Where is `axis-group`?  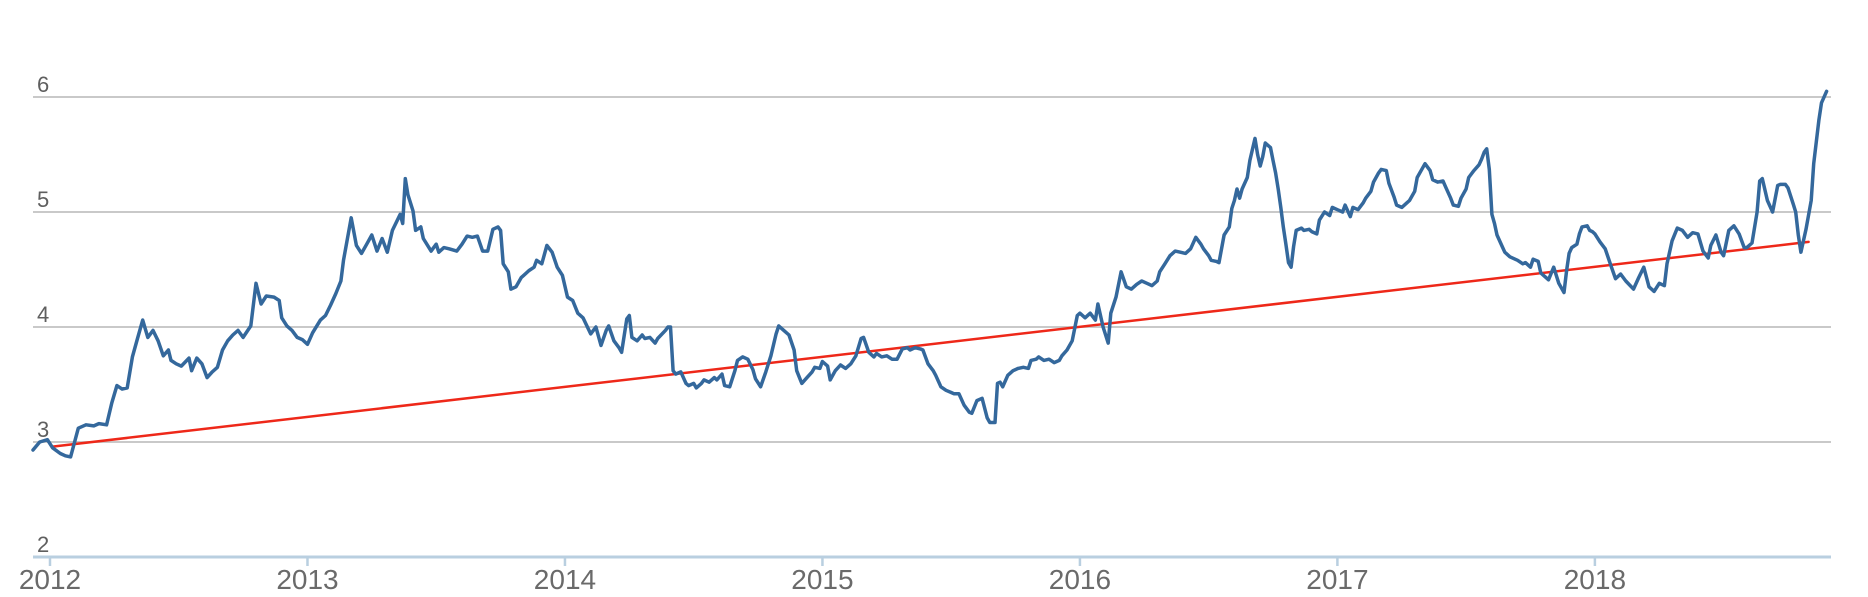 axis-group is located at coordinates (932, 560).